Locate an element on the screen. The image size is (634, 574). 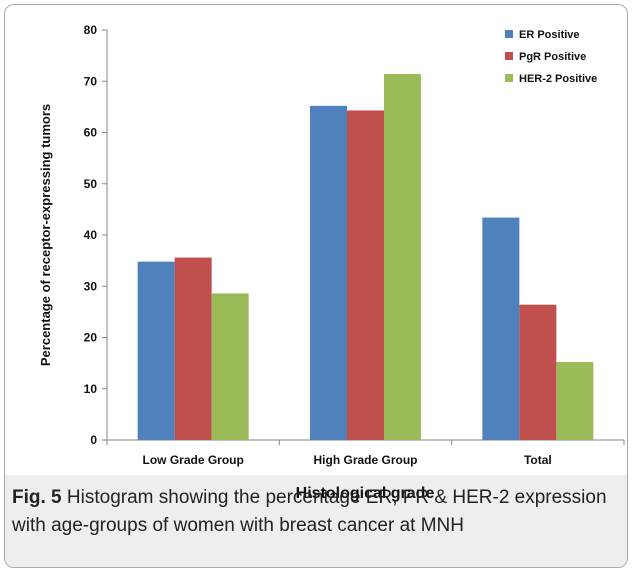
x-tick-label: Low Grade Group is located at coordinates (192, 460).